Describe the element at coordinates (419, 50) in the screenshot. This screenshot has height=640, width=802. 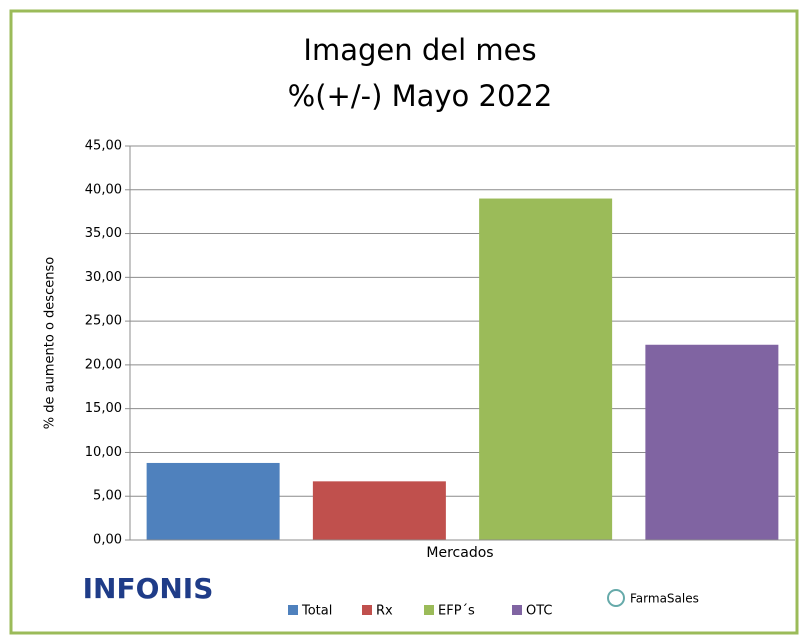
I see `chart-title: Imagen del mes` at that location.